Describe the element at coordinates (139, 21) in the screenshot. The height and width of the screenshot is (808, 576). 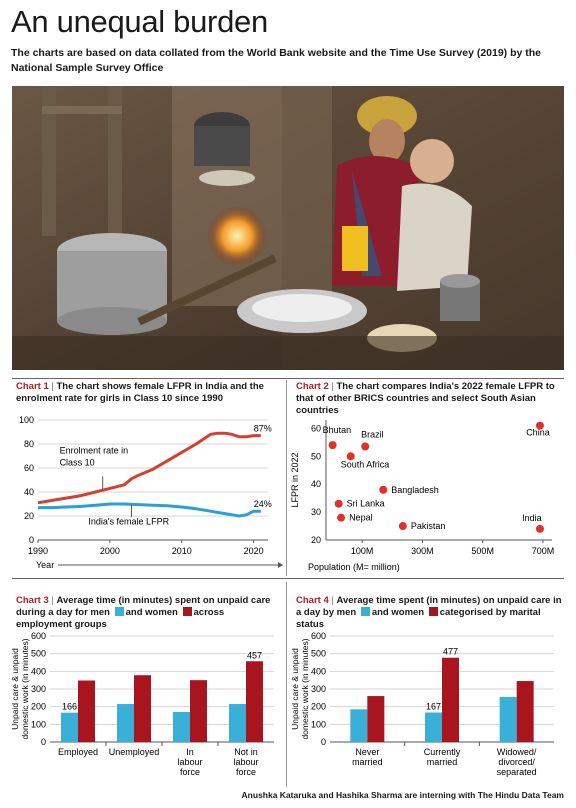
I see `page-title: An unequal burden` at that location.